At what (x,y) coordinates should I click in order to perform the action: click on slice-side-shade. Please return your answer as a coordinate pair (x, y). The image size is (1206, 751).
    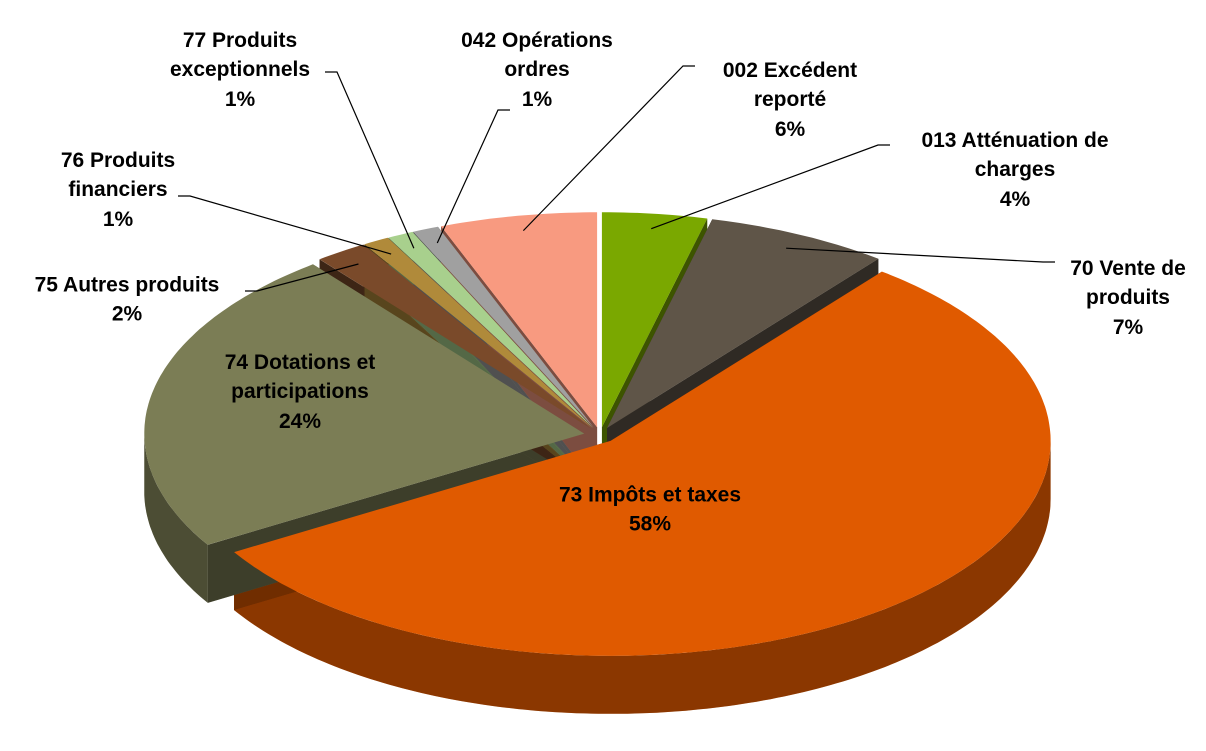
    Looking at the image, I should click on (176, 518).